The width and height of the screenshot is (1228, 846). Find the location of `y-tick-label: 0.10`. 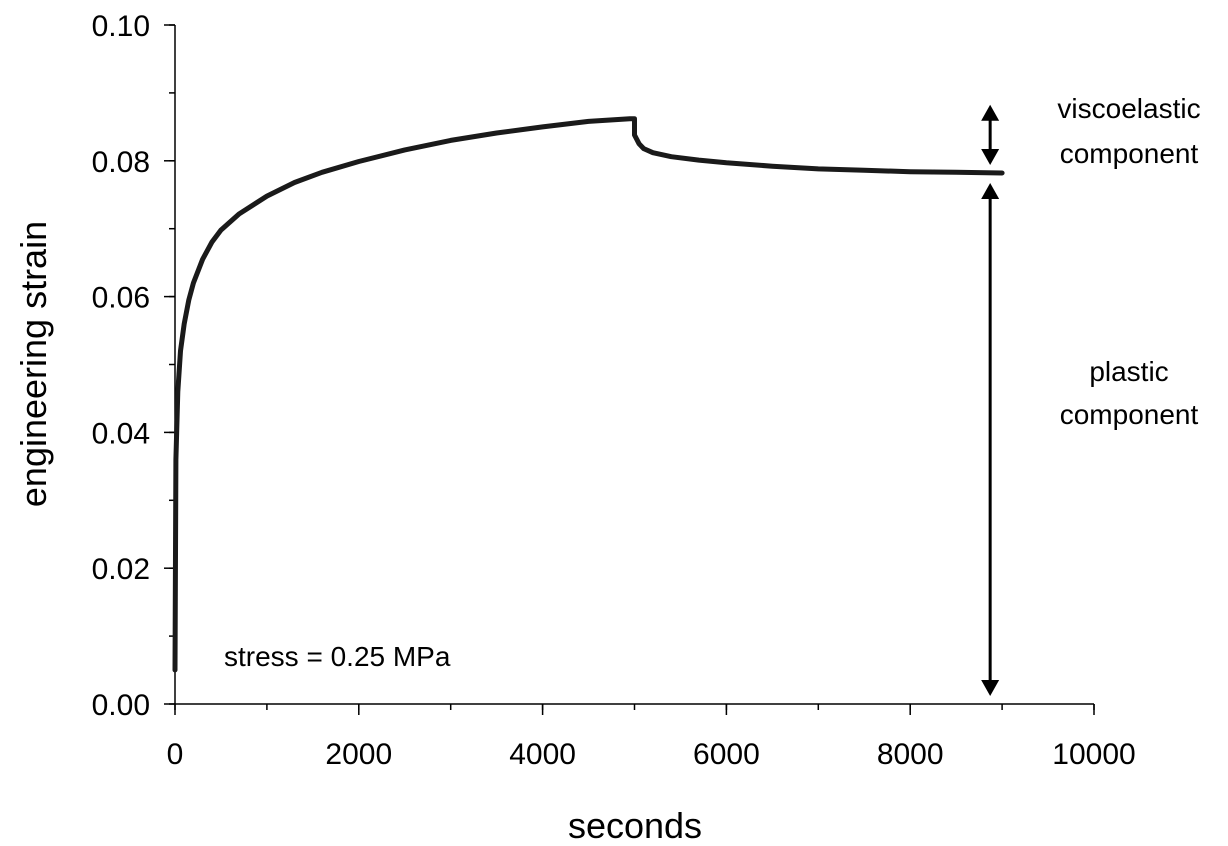

y-tick-label: 0.10 is located at coordinates (121, 26).